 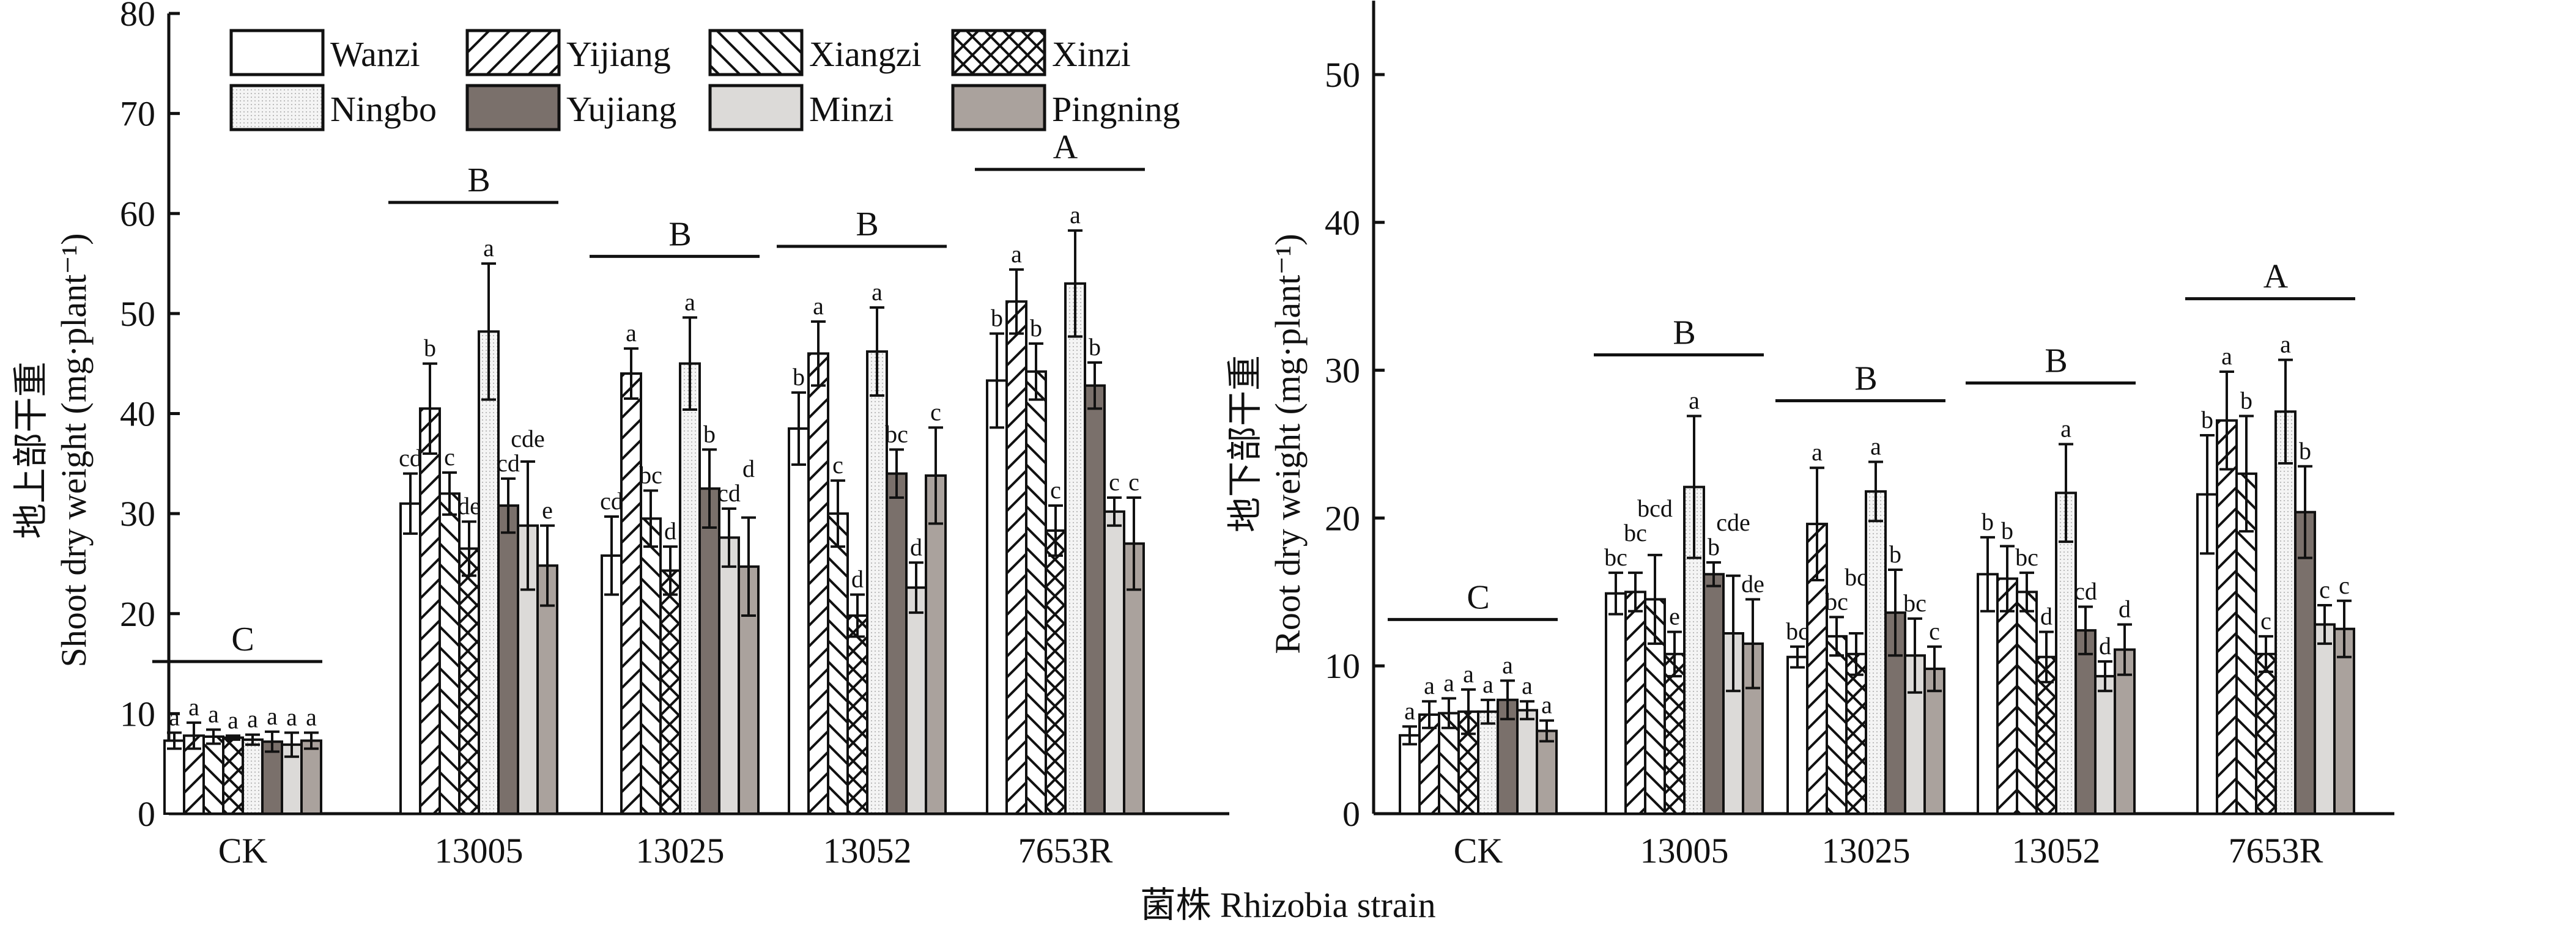 What do you see at coordinates (233, 776) in the screenshot?
I see `bar-xinzi-ck` at bounding box center [233, 776].